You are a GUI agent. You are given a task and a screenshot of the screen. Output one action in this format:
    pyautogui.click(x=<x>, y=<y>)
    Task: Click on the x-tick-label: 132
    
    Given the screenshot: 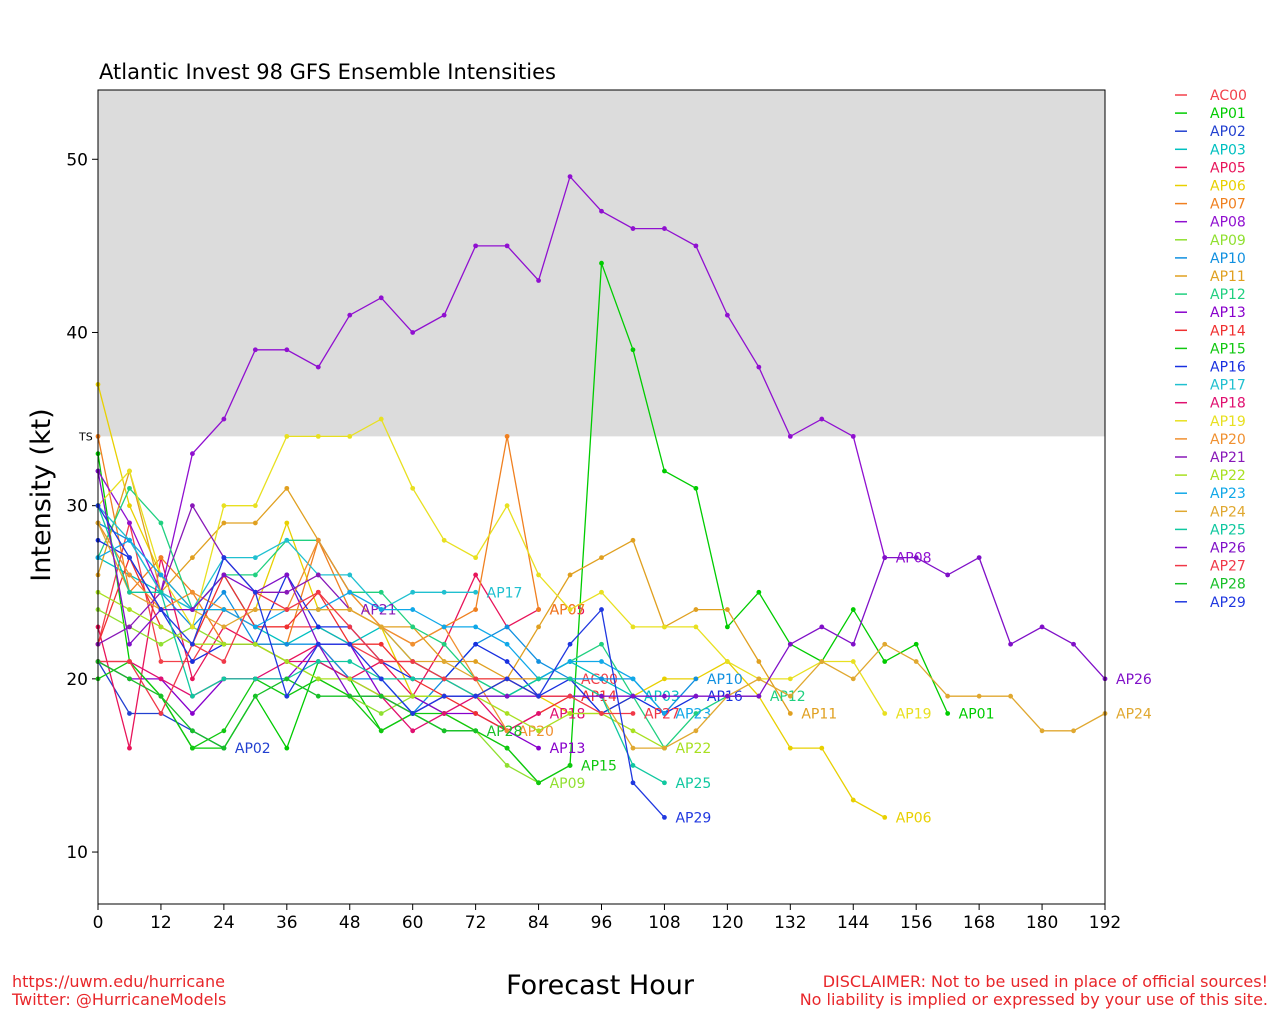 What is the action you would take?
    pyautogui.click(x=790, y=923)
    